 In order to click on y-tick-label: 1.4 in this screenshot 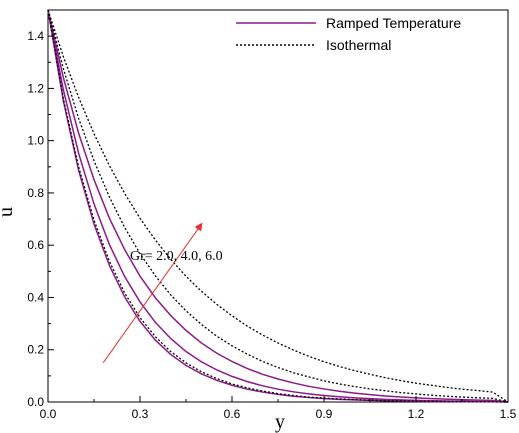, I will do `click(35, 36)`.